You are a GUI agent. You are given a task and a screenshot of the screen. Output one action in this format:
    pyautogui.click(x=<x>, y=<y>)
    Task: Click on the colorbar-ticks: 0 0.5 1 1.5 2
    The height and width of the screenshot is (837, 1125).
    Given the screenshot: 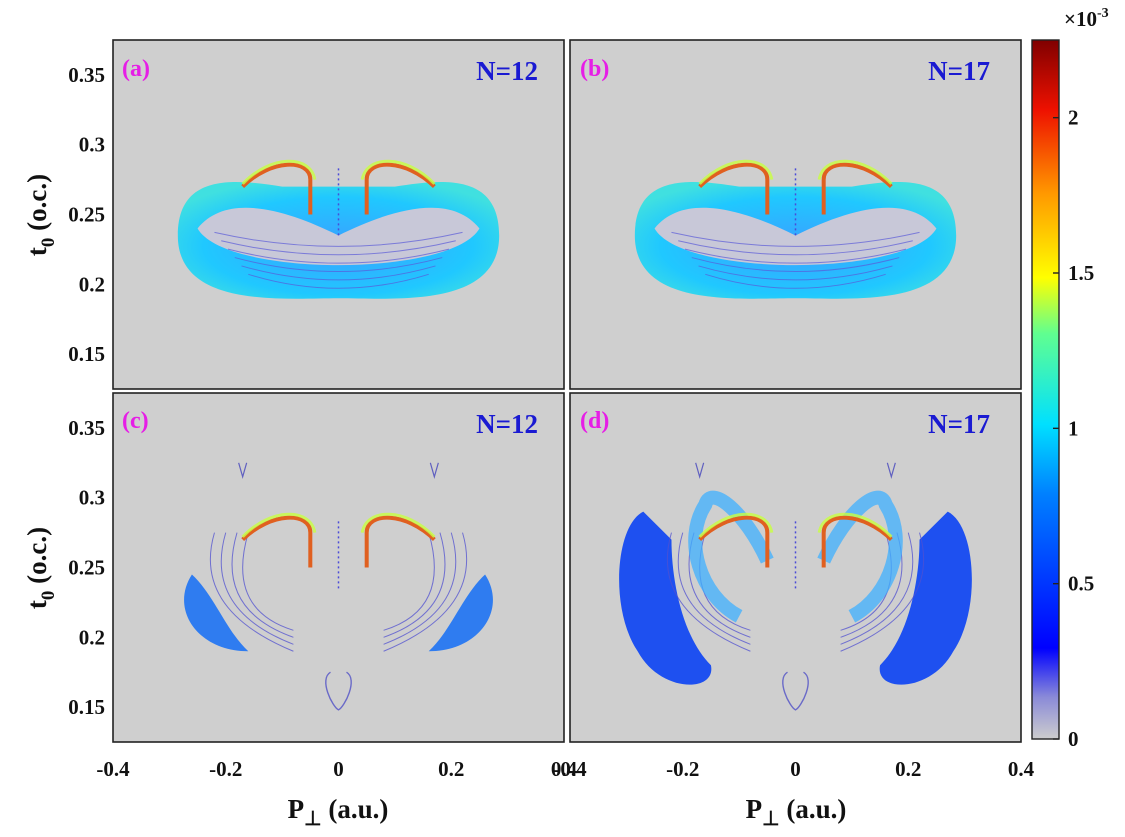 What is the action you would take?
    pyautogui.click(x=1073, y=428)
    